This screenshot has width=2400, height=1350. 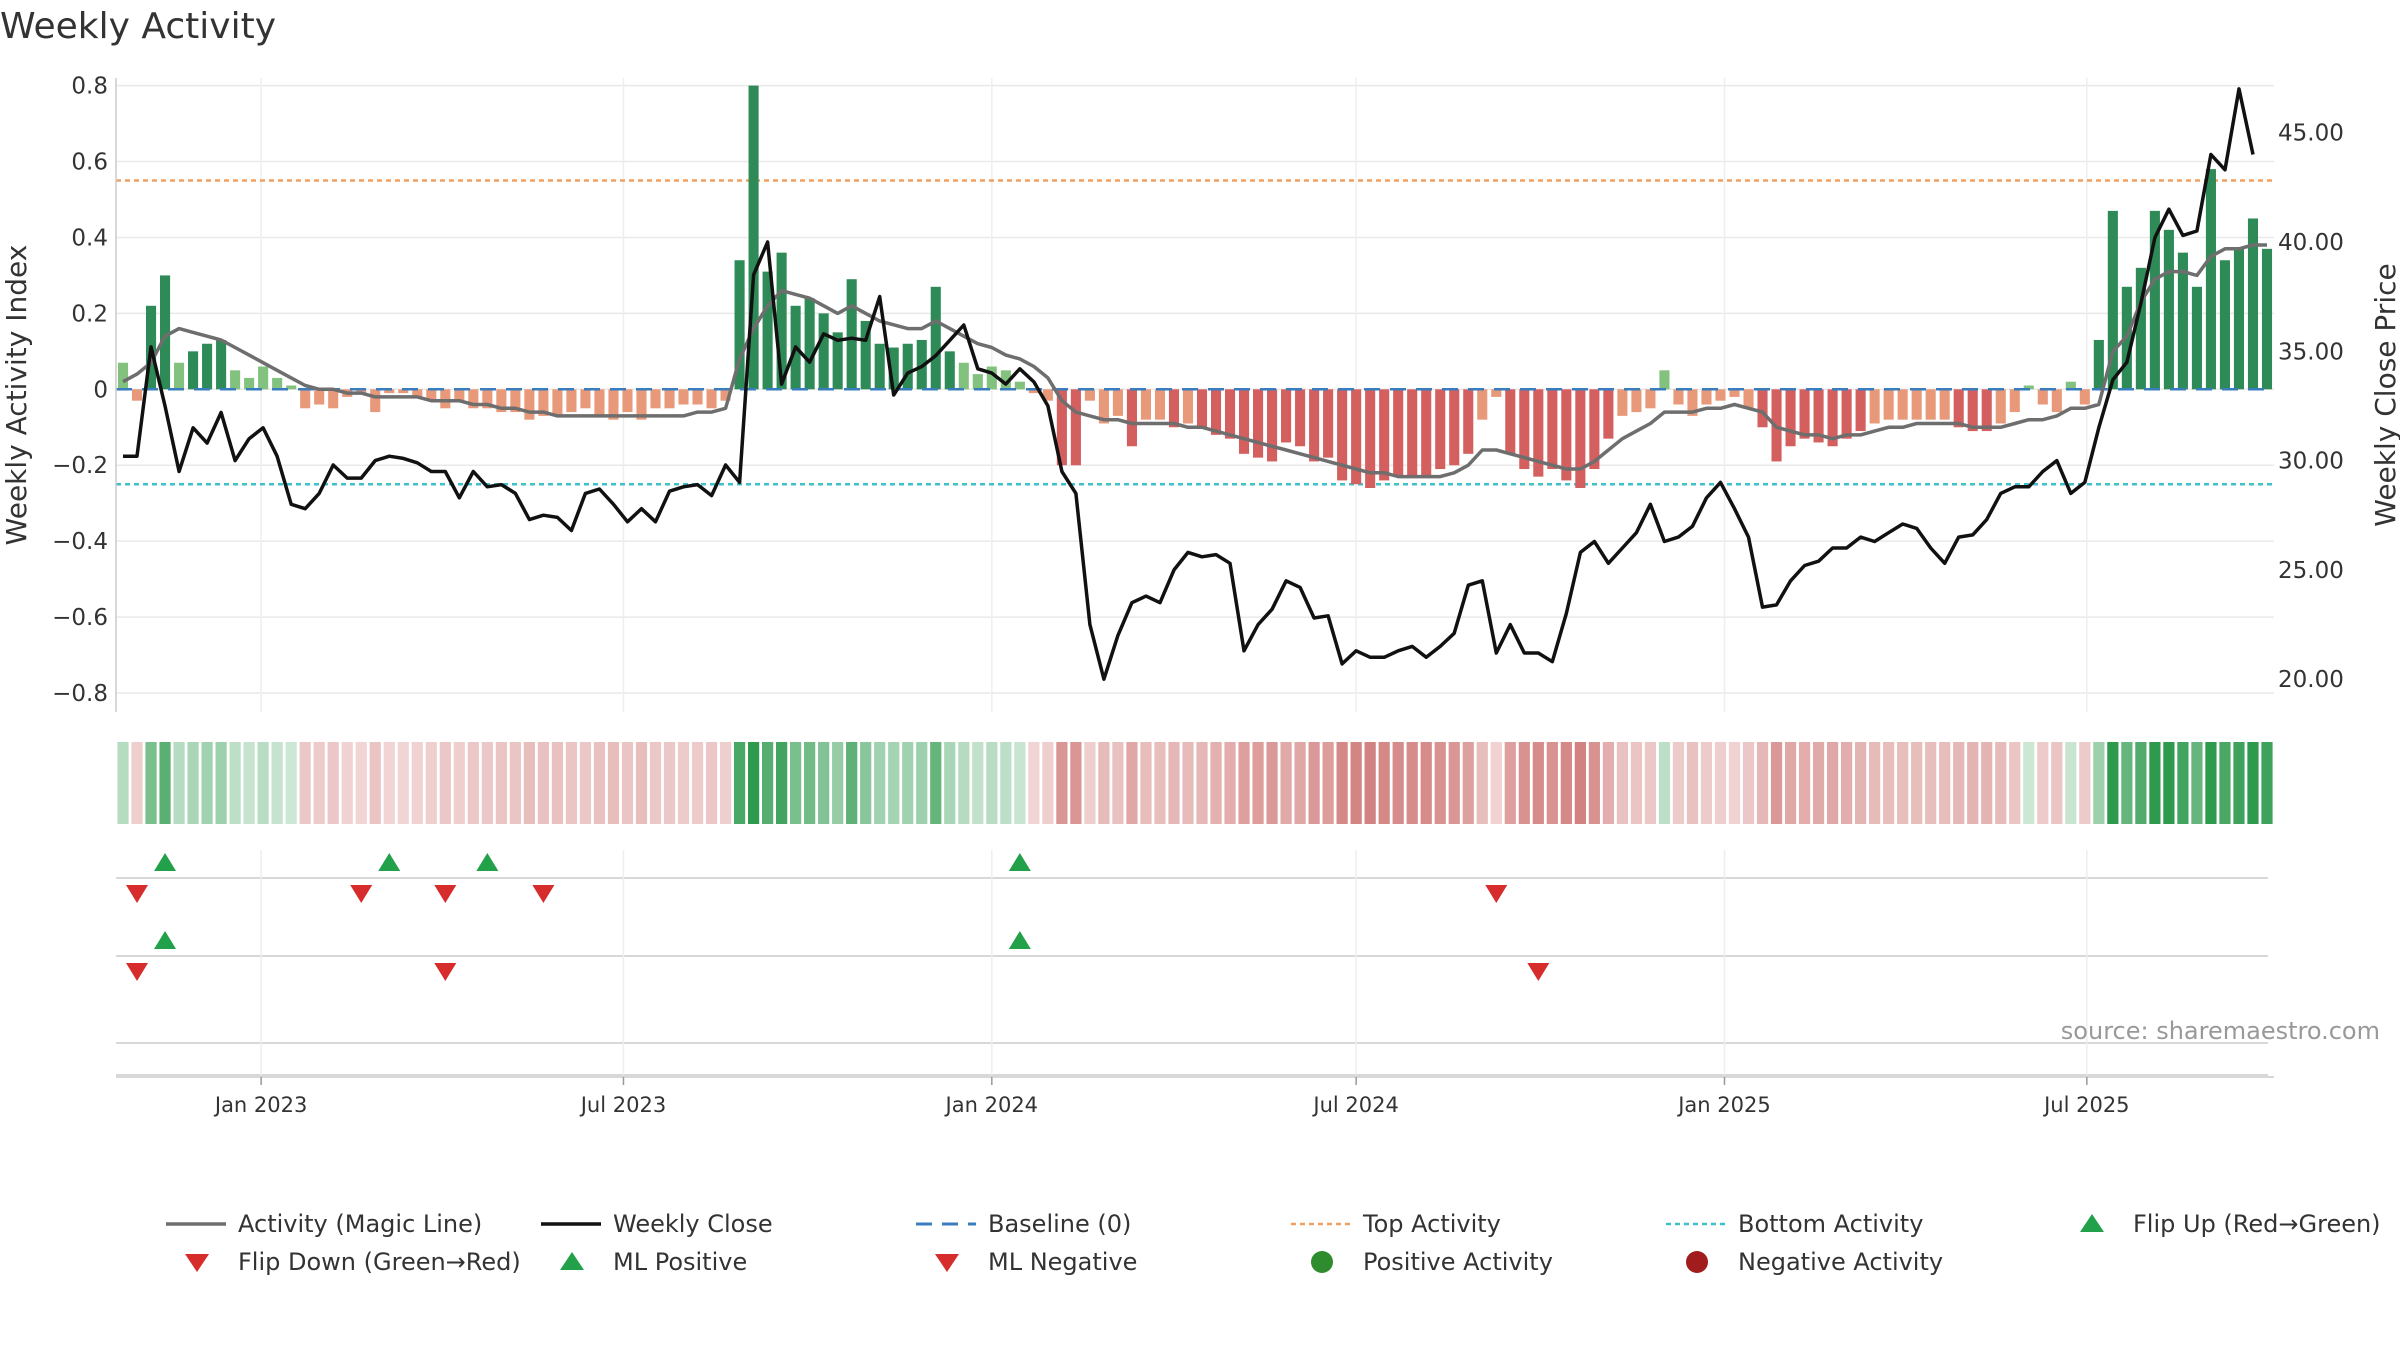 What do you see at coordinates (2311, 243) in the screenshot?
I see `y2-tick-label: 40.00` at bounding box center [2311, 243].